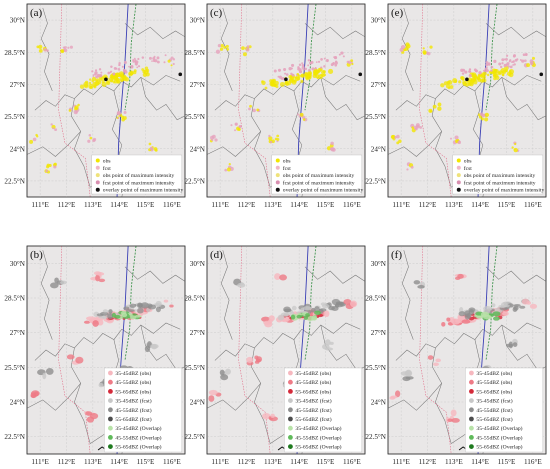 The image size is (550, 469). Describe the element at coordinates (299, 462) in the screenshot. I see `lon-tick-label: 114°E` at that location.